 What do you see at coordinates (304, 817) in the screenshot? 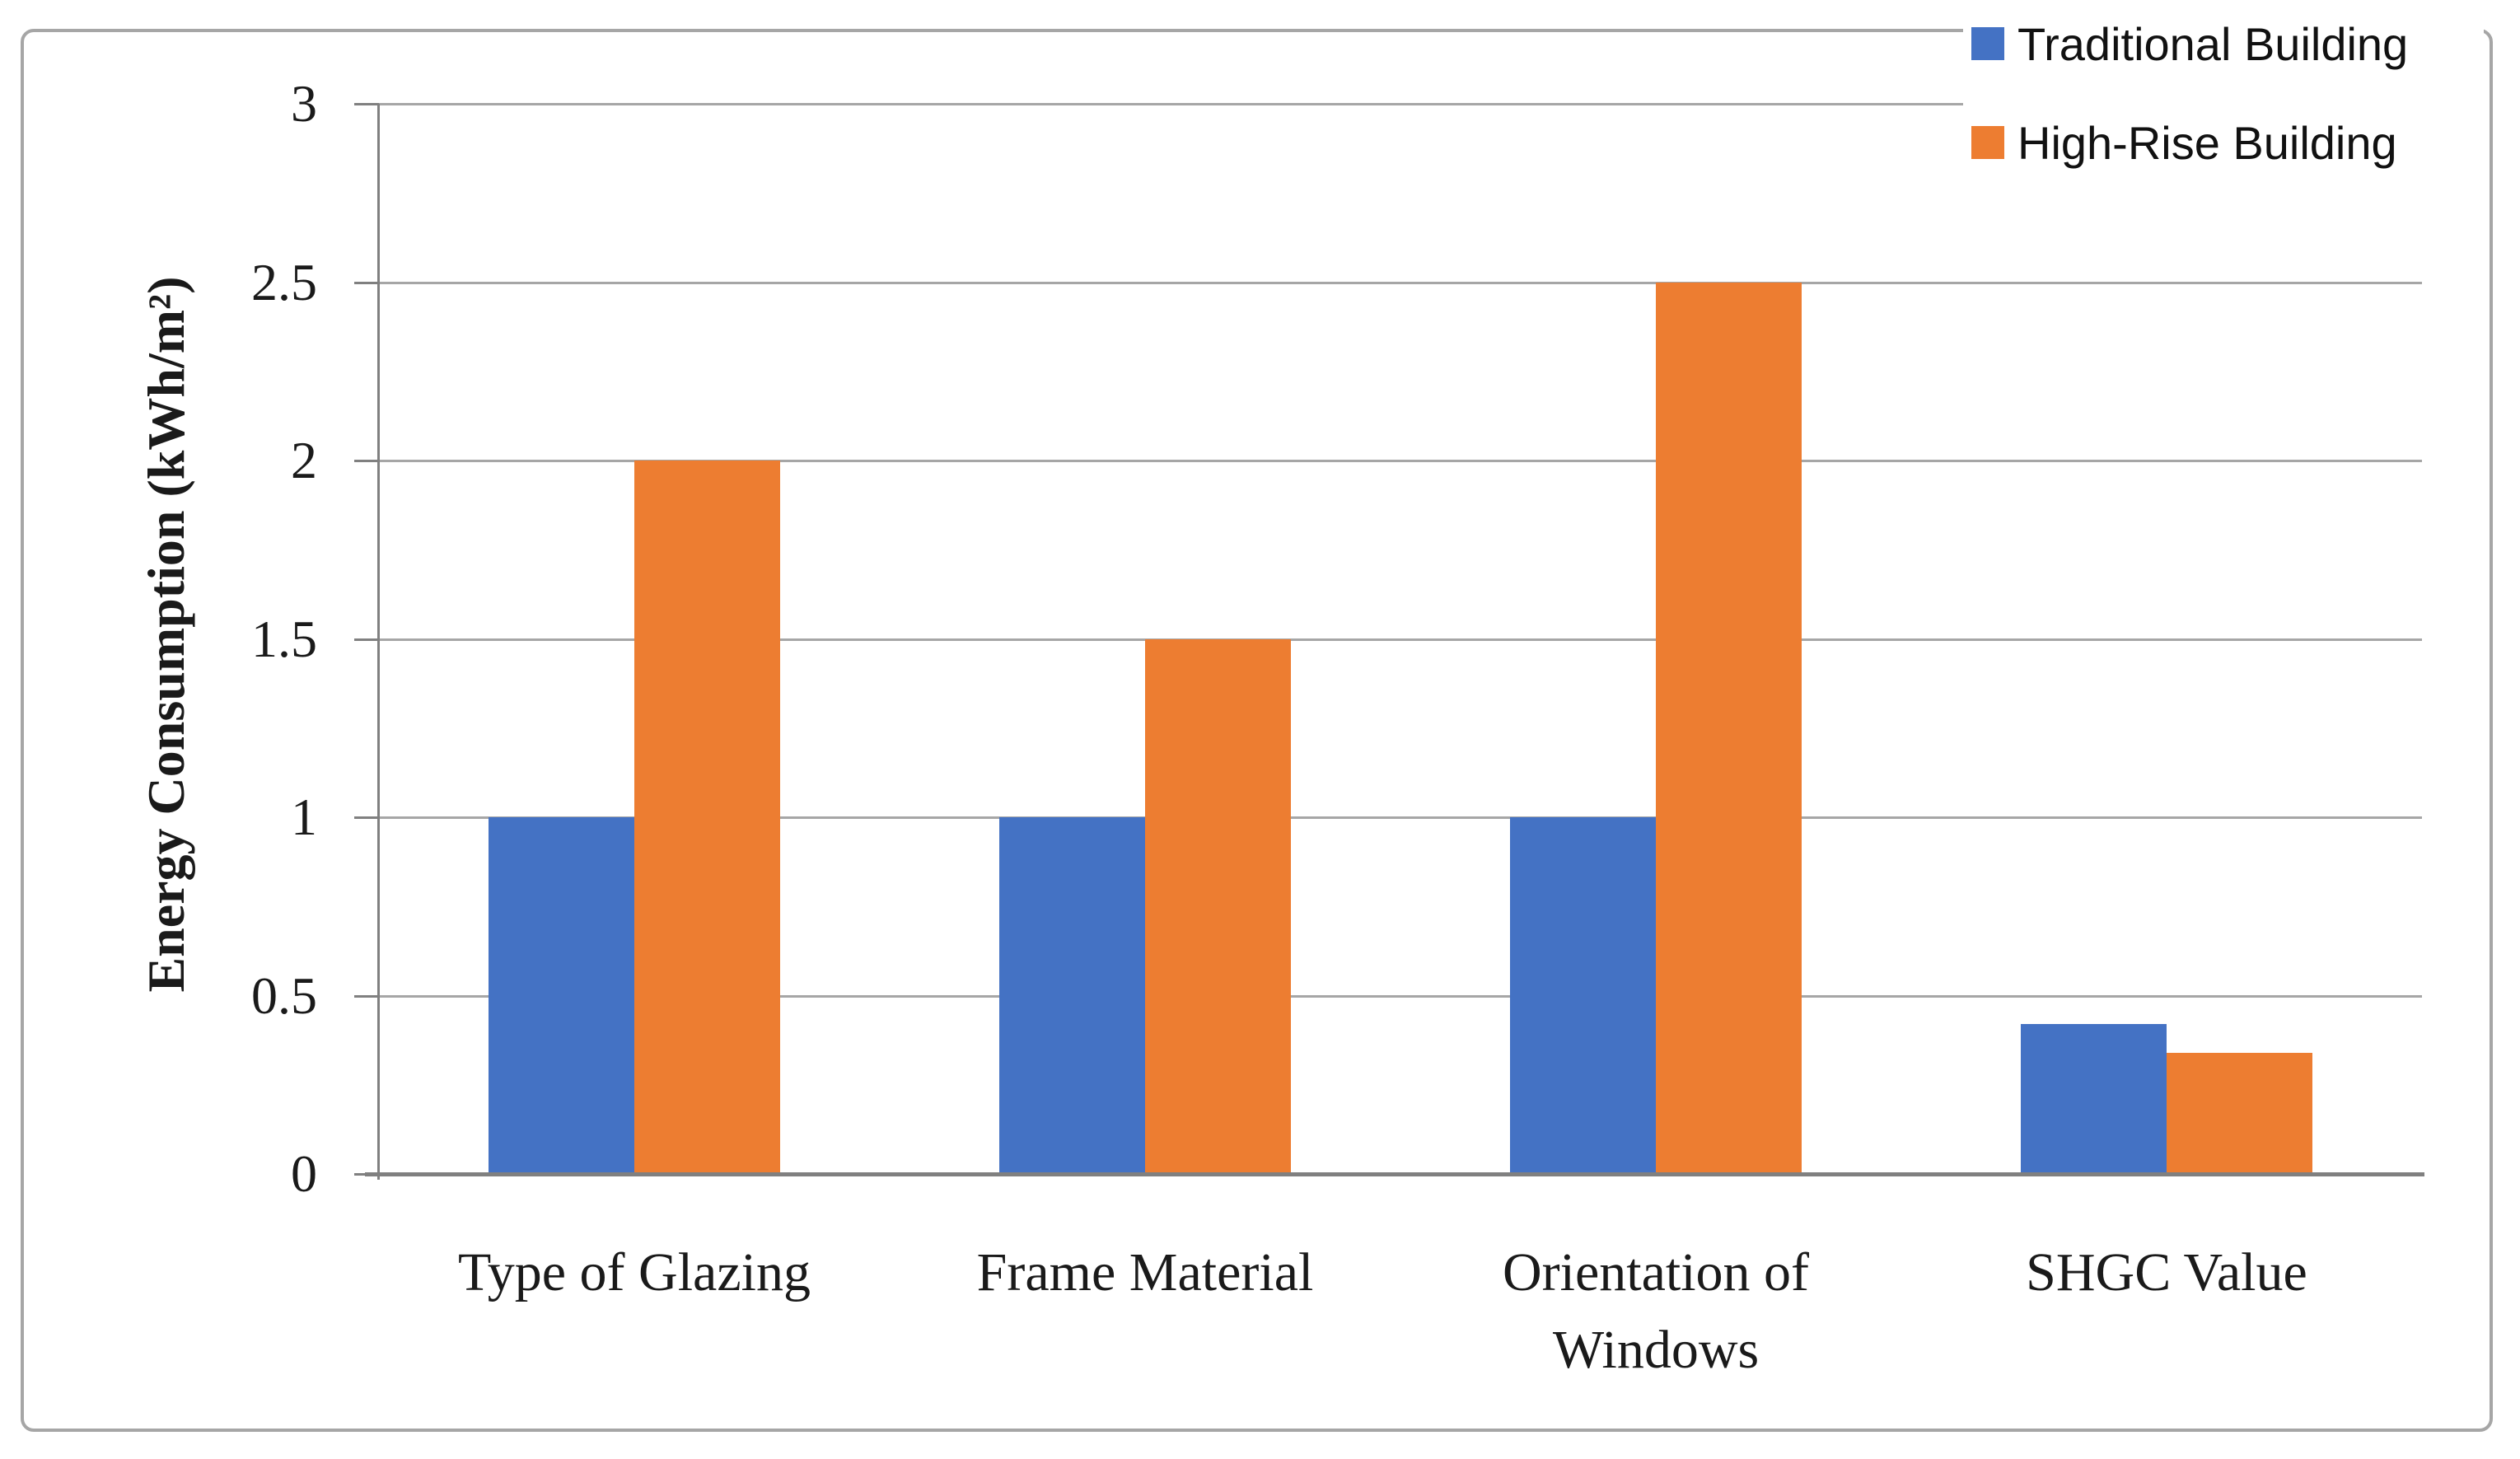
I see `y-tick-label: 1` at bounding box center [304, 817].